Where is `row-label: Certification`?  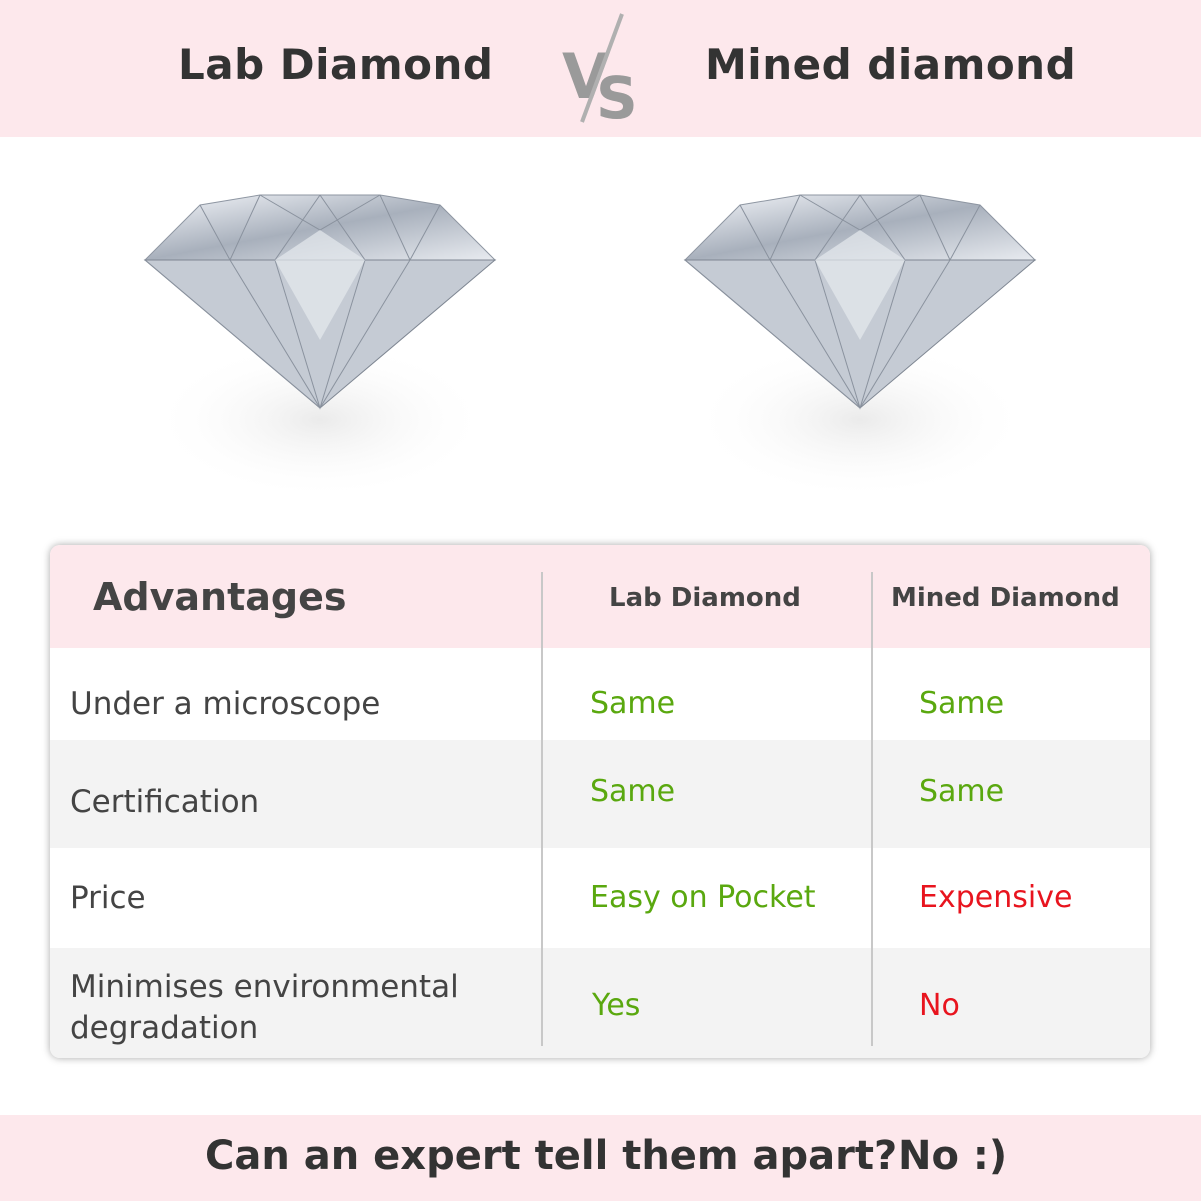
row-label: Certification is located at coordinates (165, 802).